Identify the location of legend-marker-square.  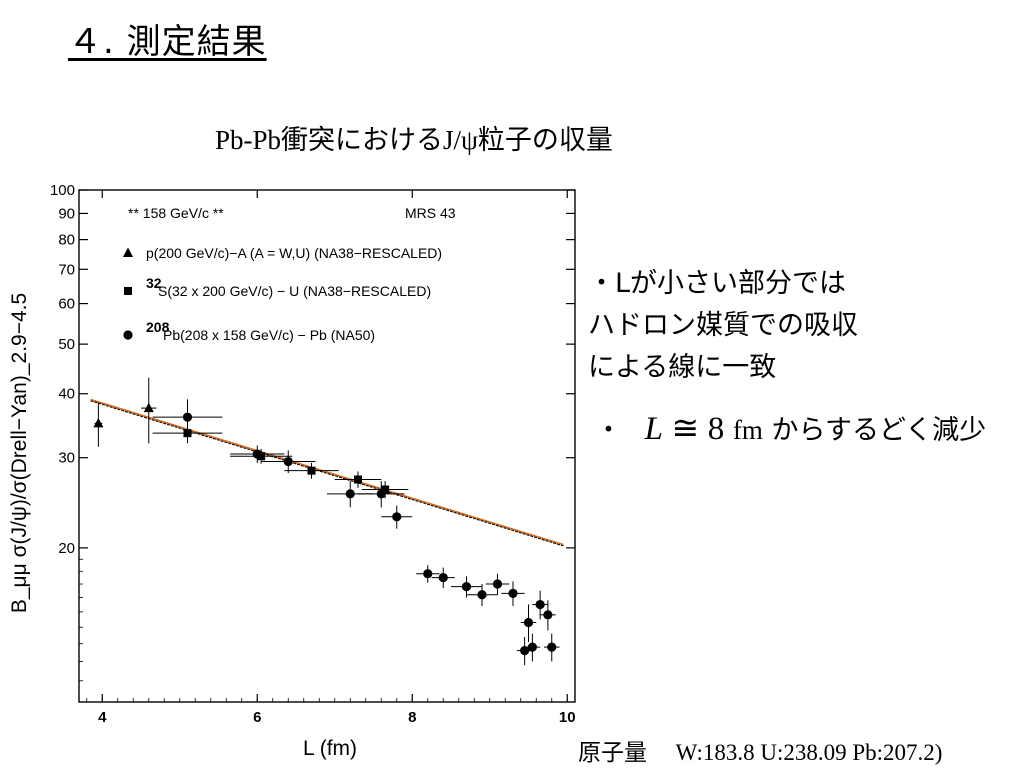
(128, 291).